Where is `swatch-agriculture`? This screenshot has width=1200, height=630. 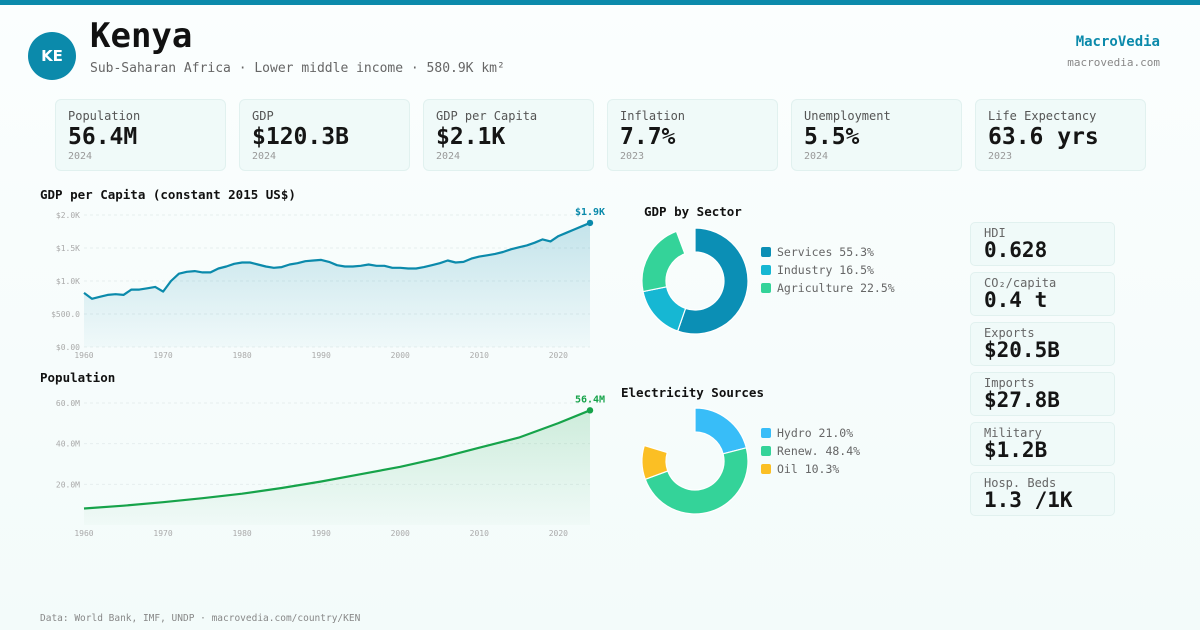 swatch-agriculture is located at coordinates (766, 288).